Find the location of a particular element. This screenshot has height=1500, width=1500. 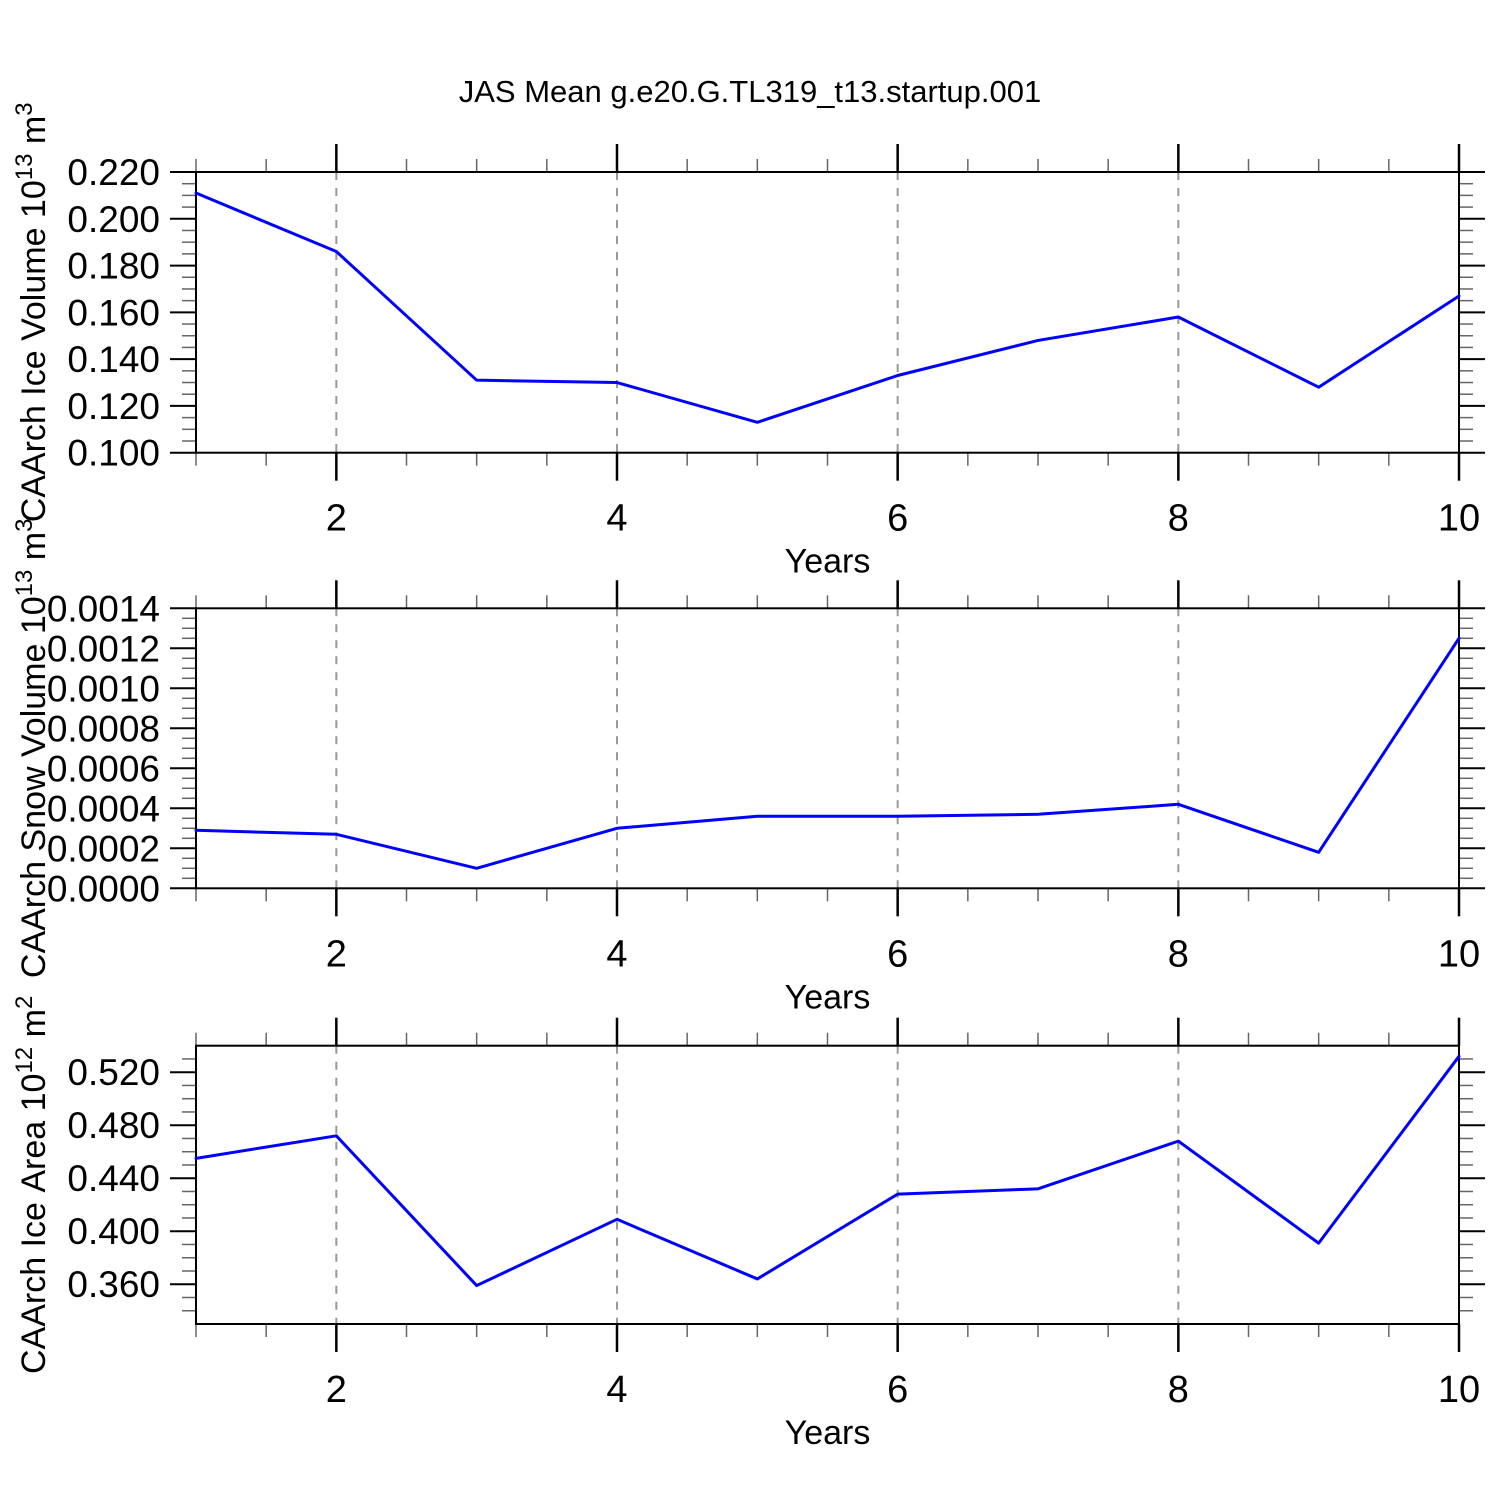

y-tick-label: 0.160 is located at coordinates (113, 312).